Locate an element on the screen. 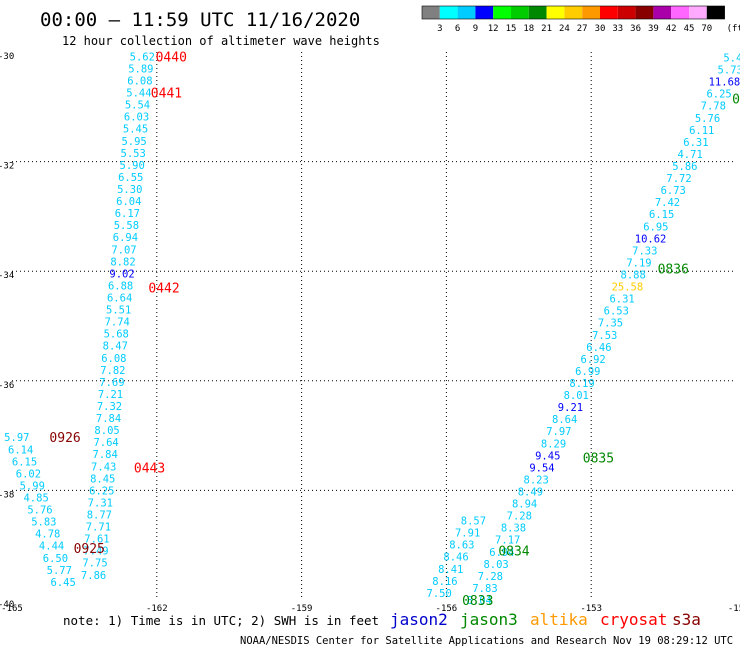 This screenshot has height=650, width=740. colorbar-tick-label: 36 is located at coordinates (635, 29).